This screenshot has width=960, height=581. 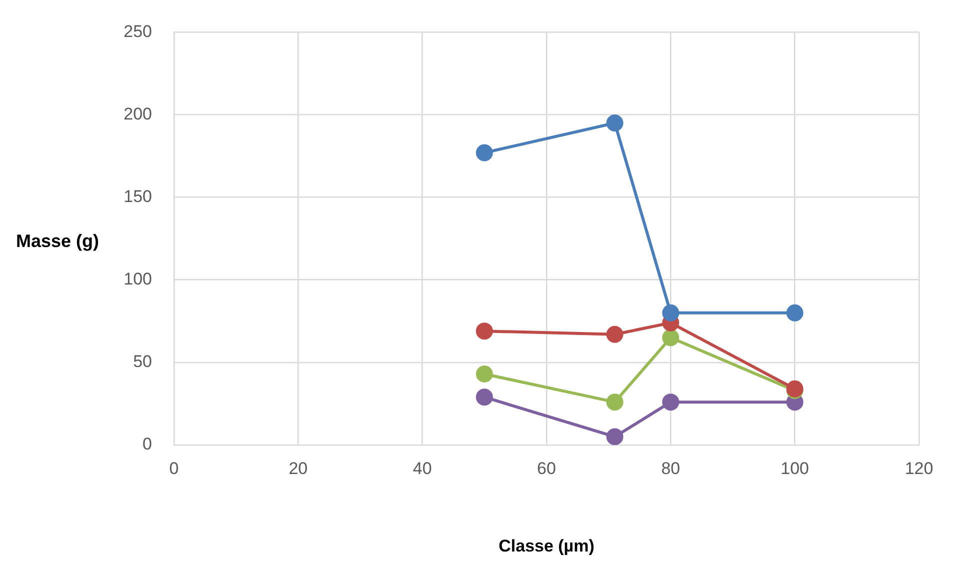 What do you see at coordinates (58, 241) in the screenshot?
I see `y-axis-title: Masse (g)` at bounding box center [58, 241].